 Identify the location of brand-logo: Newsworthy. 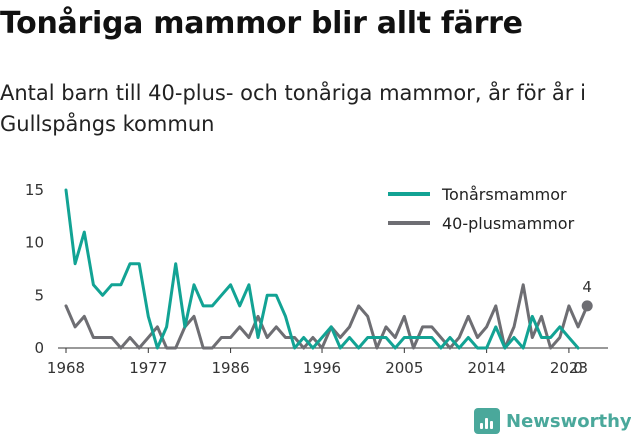
(552, 421).